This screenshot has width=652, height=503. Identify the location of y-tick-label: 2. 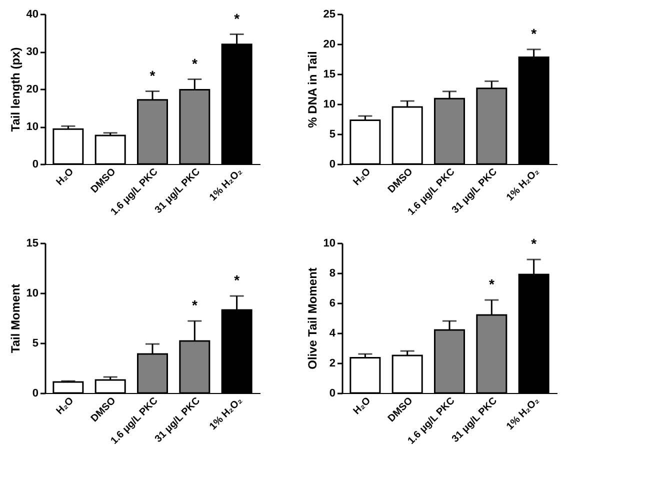
(332, 364).